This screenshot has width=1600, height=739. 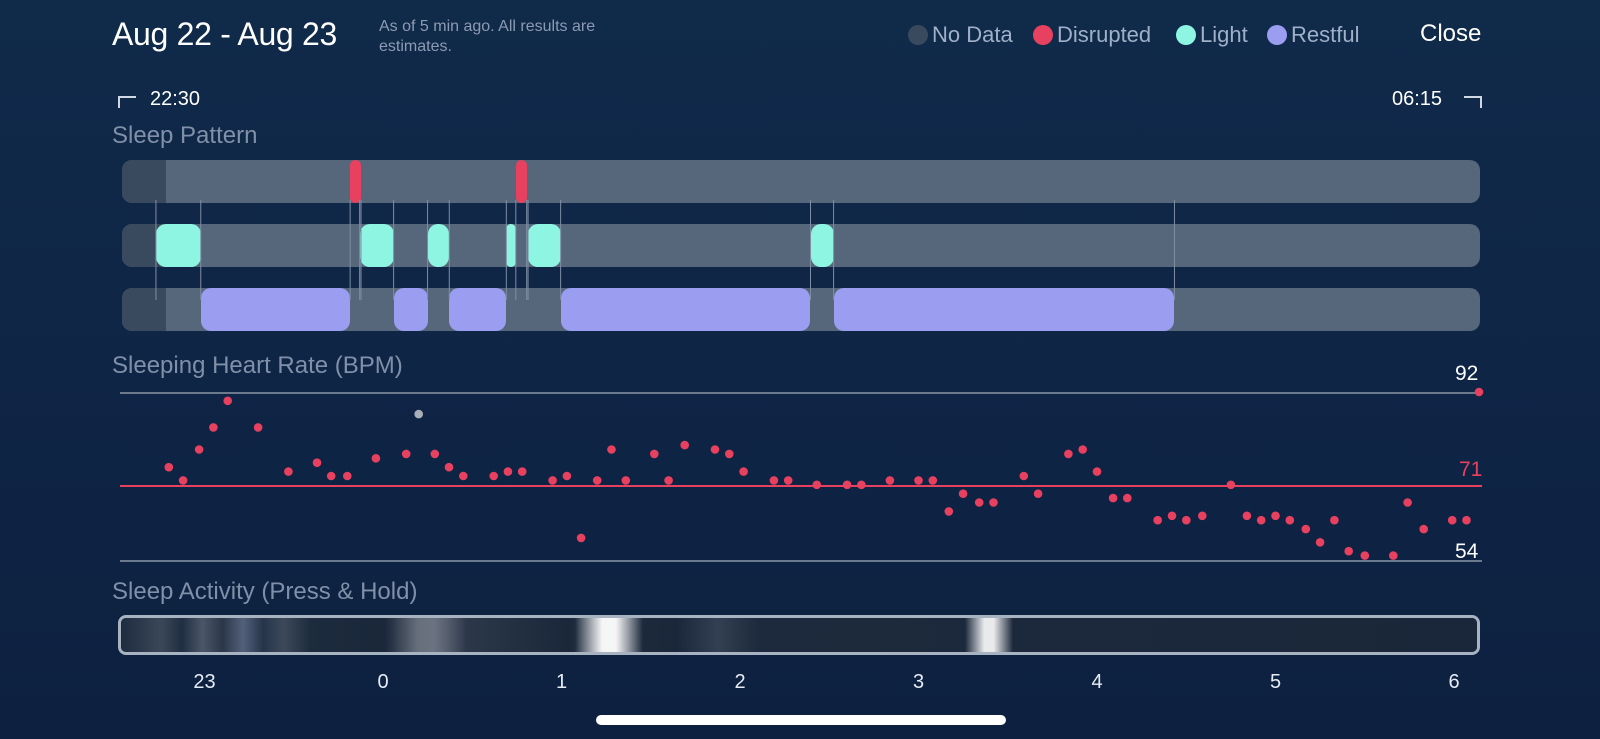 I want to click on time-tick-label: 2, so click(x=740, y=682).